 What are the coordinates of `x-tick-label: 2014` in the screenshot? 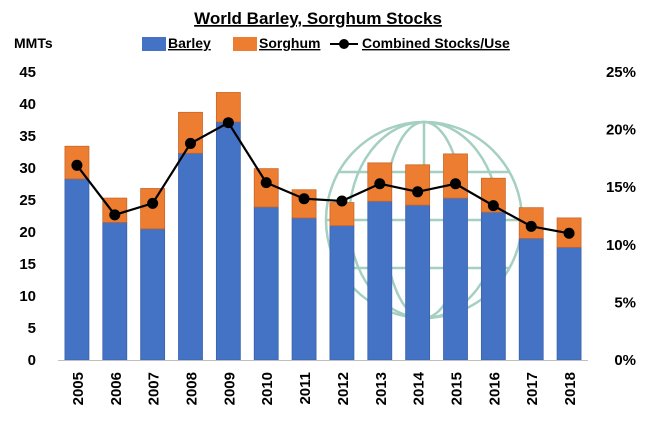 It's located at (419, 388).